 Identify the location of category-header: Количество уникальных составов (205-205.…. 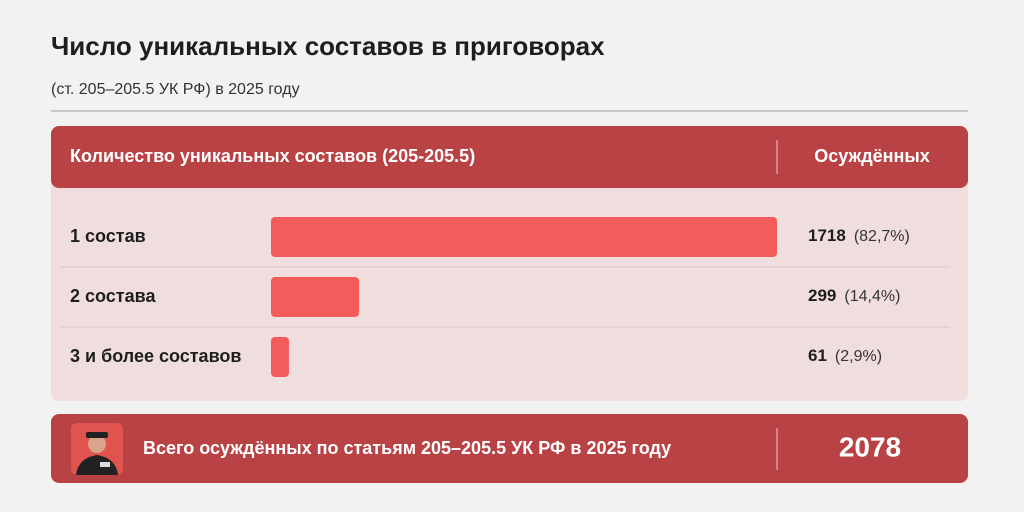
(272, 156).